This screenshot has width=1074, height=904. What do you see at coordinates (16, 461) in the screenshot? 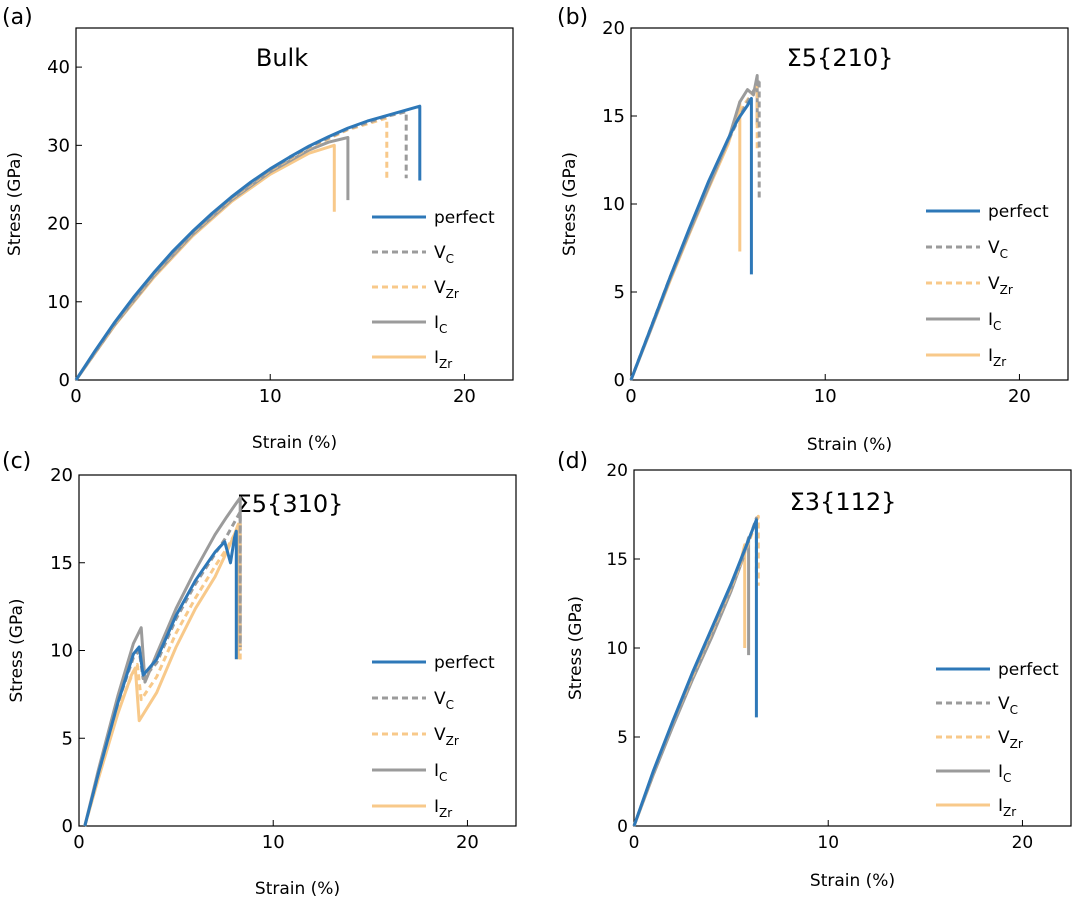
I see `panel-label: (c)` at bounding box center [16, 461].